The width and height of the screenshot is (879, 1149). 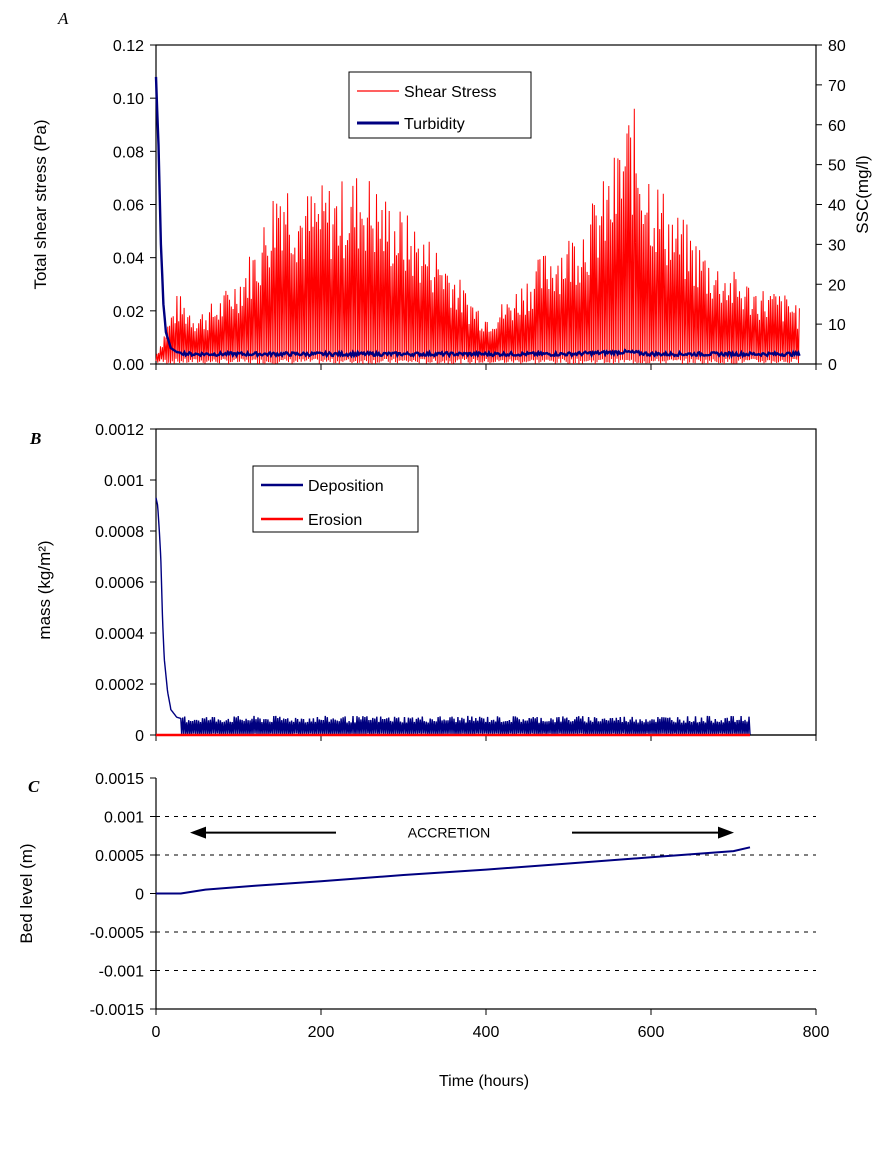 What do you see at coordinates (119, 779) in the screenshot?
I see `panel-c-ytick-label: 0.0015` at bounding box center [119, 779].